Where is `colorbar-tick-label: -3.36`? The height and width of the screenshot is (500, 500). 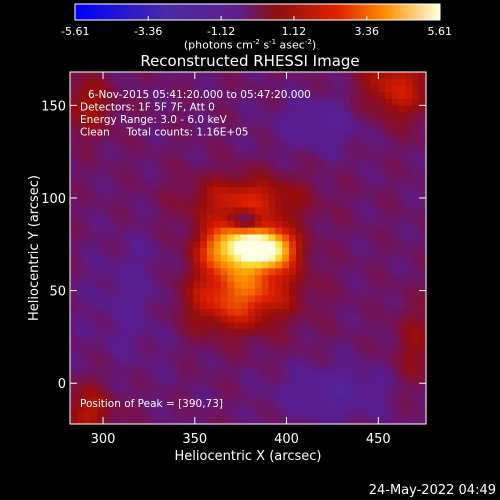 colorbar-tick-label: -3.36 is located at coordinates (148, 31).